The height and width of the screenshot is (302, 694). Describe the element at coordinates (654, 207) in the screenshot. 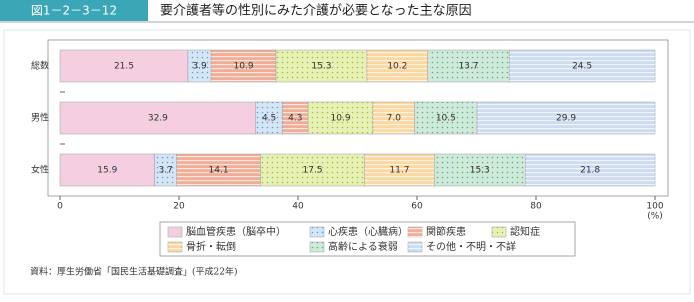

I see `x-tick-label: 100` at that location.